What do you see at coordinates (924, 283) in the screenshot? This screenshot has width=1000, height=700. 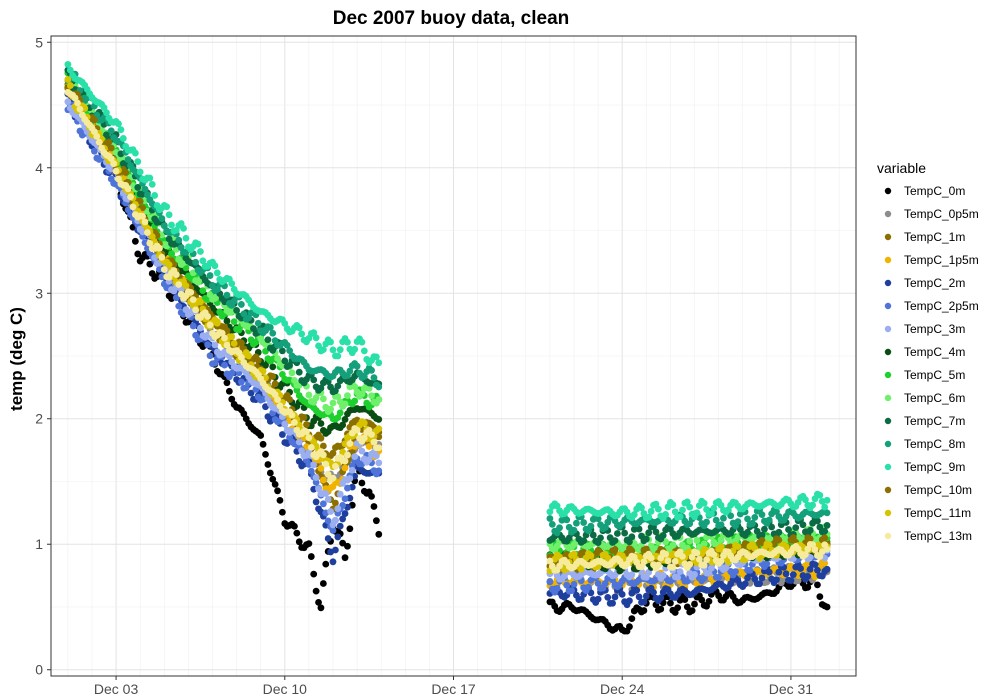 I see `legend-item: TempC_2m` at bounding box center [924, 283].